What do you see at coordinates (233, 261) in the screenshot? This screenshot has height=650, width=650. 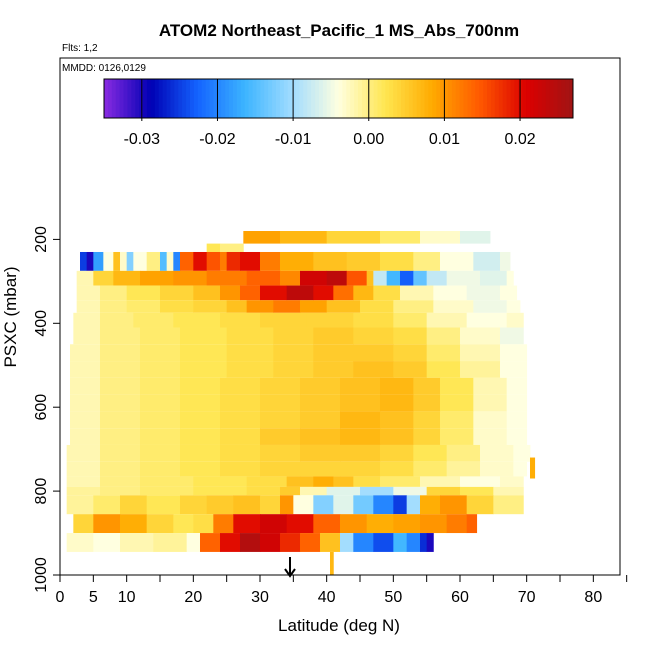 I see `heatmap-cell-r2-s16` at bounding box center [233, 261].